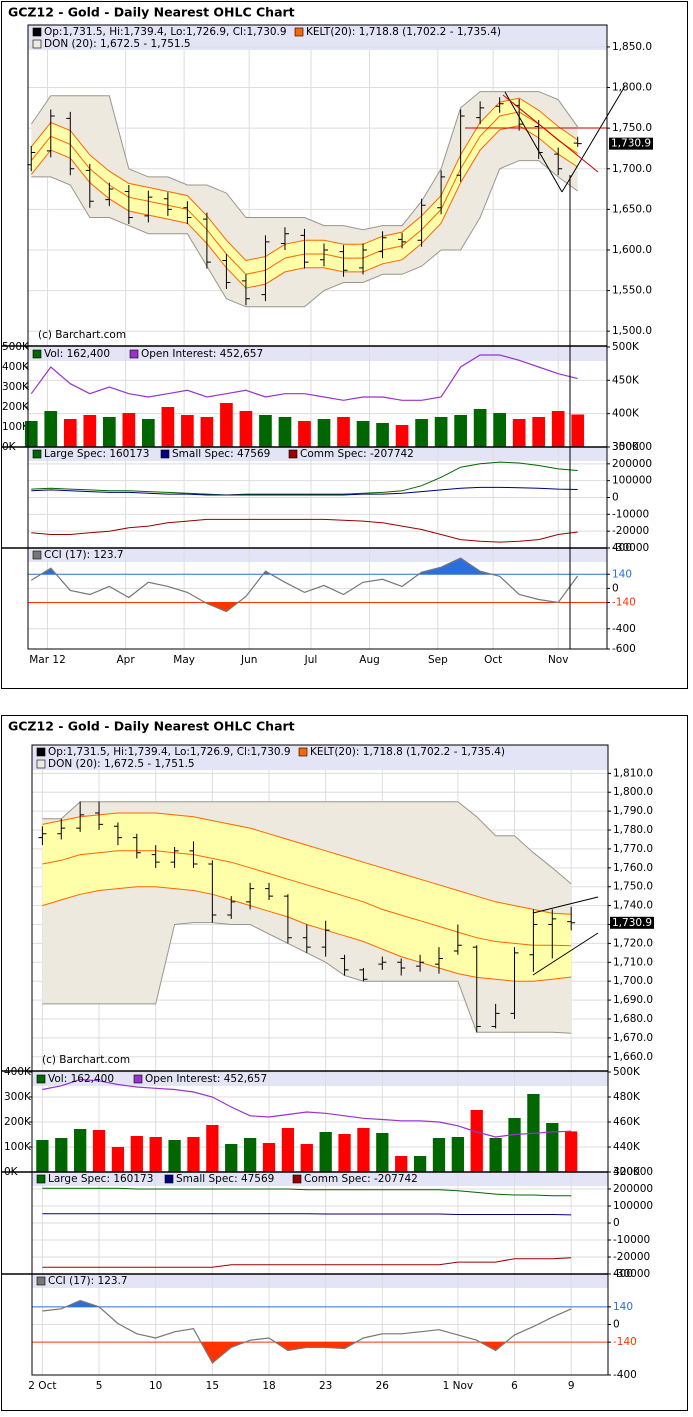 This screenshot has width=693, height=1417. Describe the element at coordinates (633, 868) in the screenshot. I see `y-tick-label: 1,760.0` at that location.